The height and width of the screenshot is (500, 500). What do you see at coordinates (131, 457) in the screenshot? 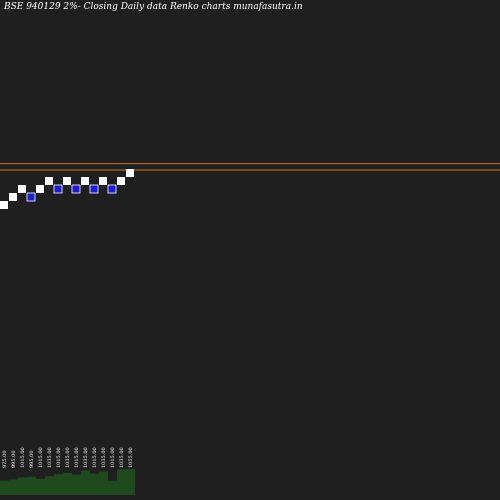
I see `brick-value-label: 1055.00` at bounding box center [131, 457].